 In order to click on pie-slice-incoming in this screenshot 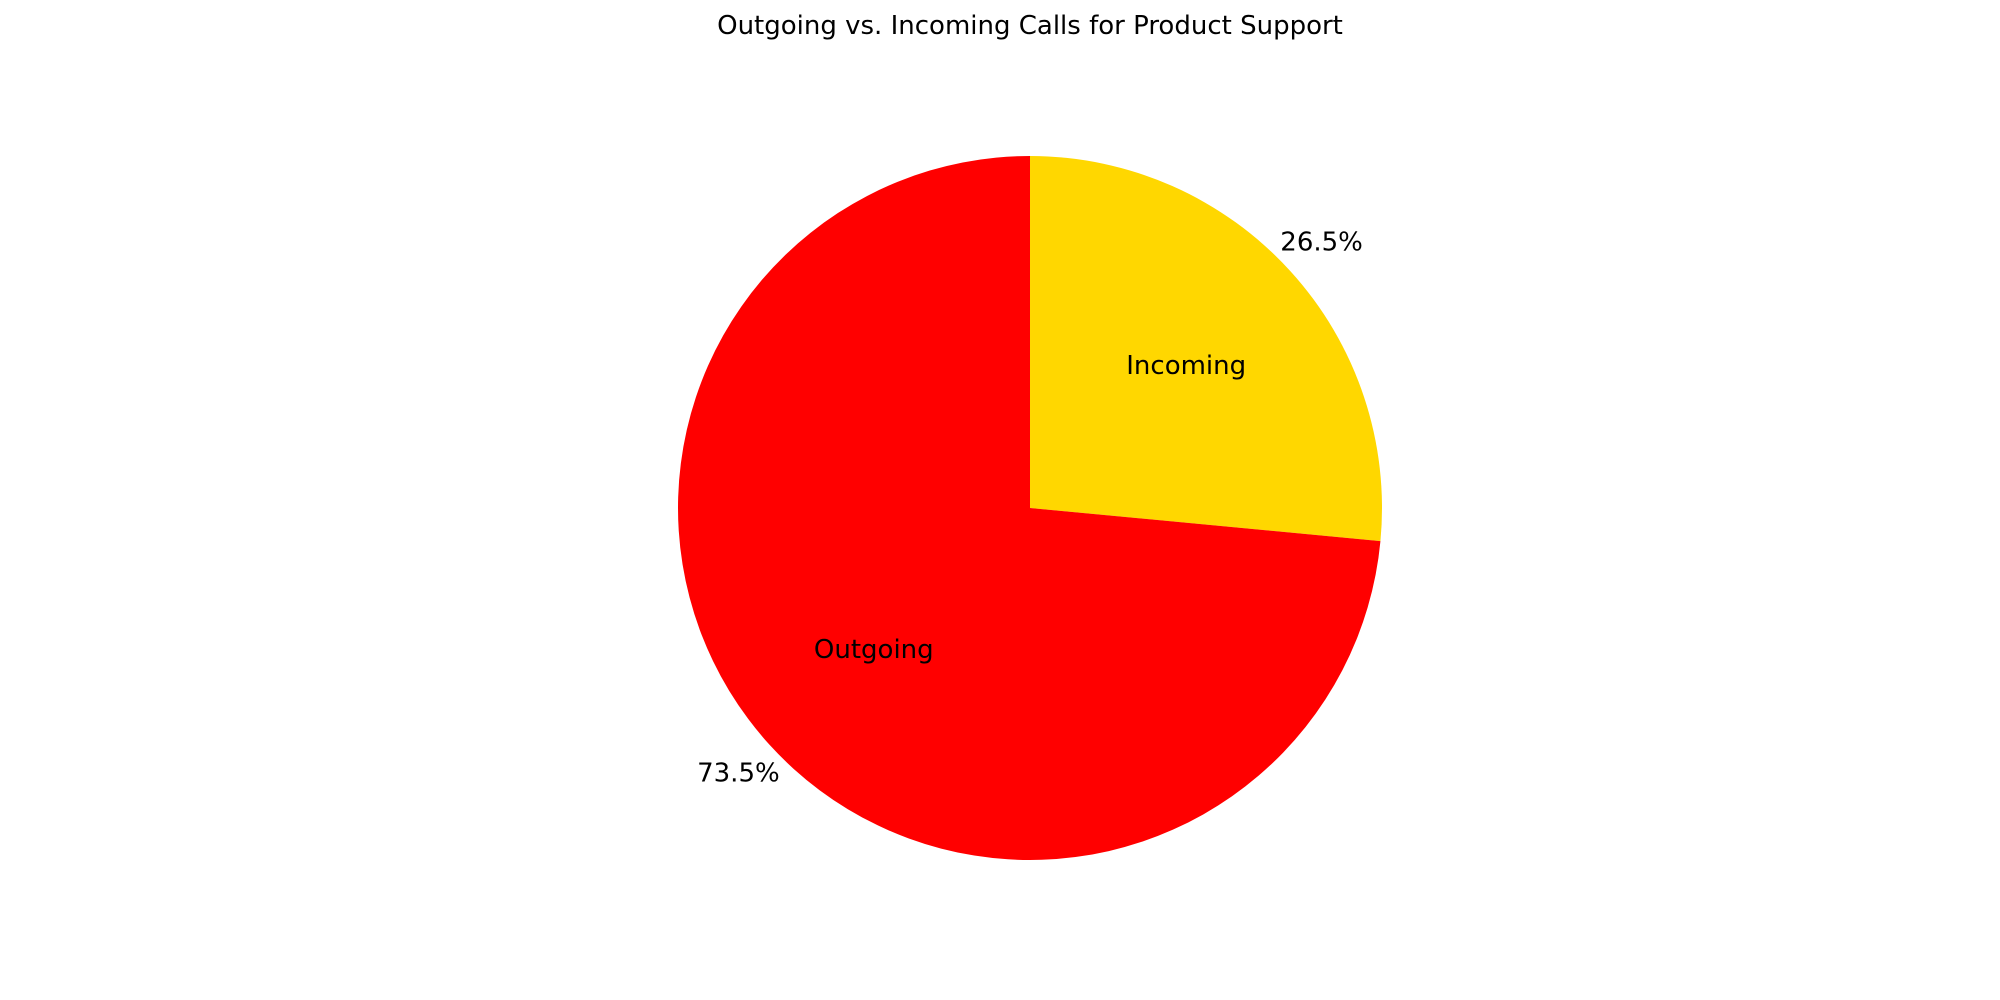, I will do `click(1206, 349)`.